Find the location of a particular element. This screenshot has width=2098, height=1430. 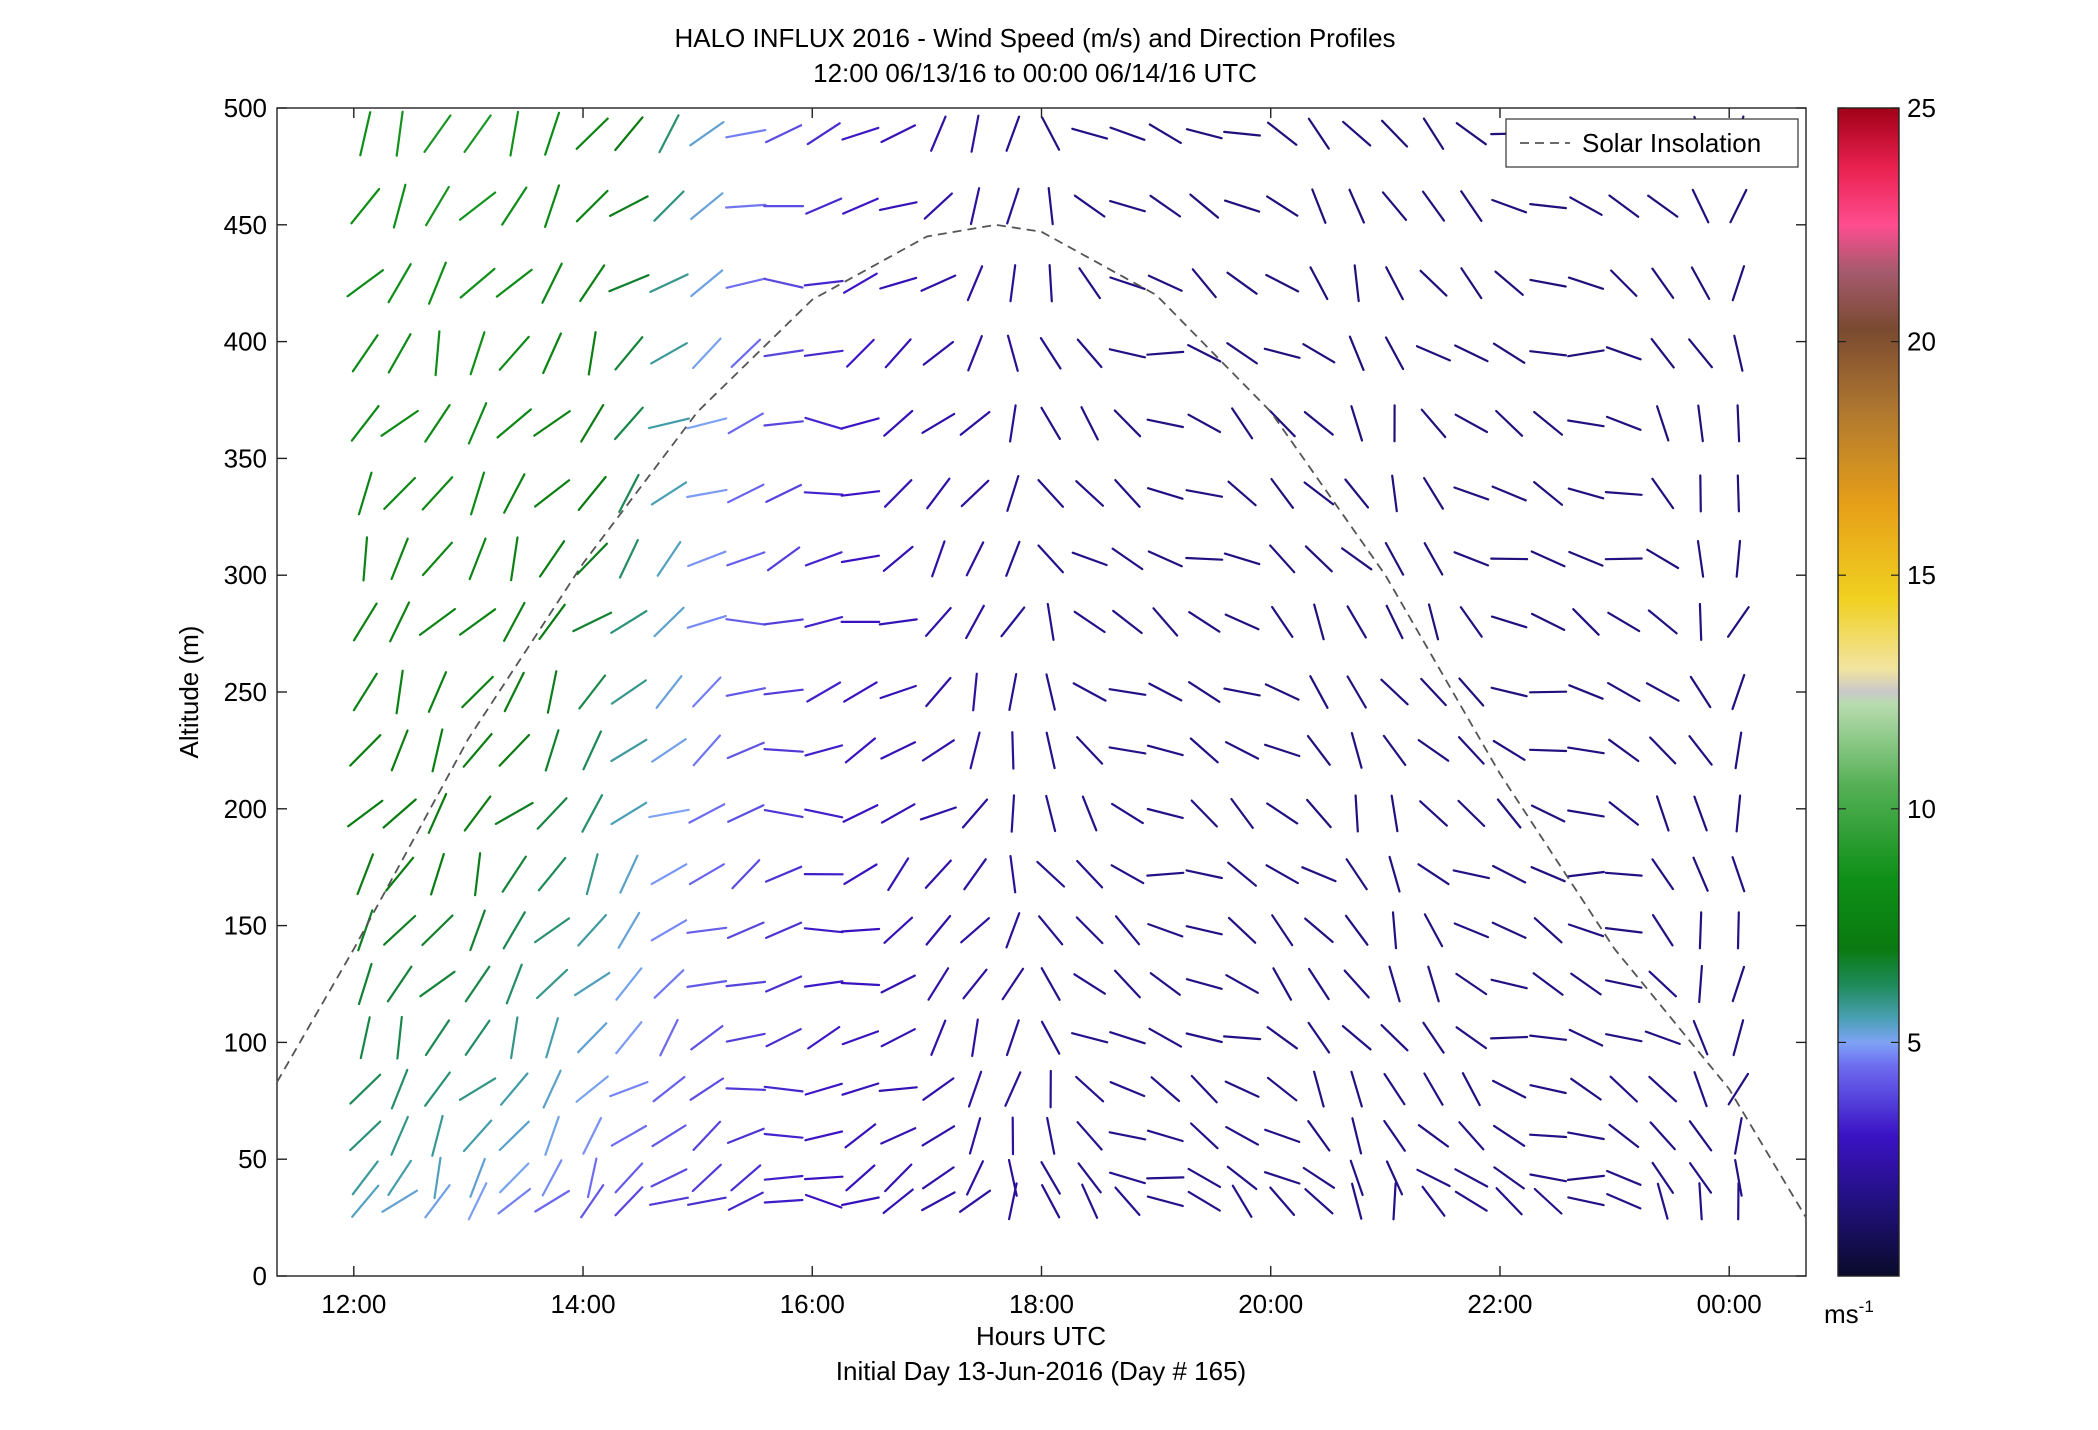

x-tick-label: 14:00 is located at coordinates (582, 1304).